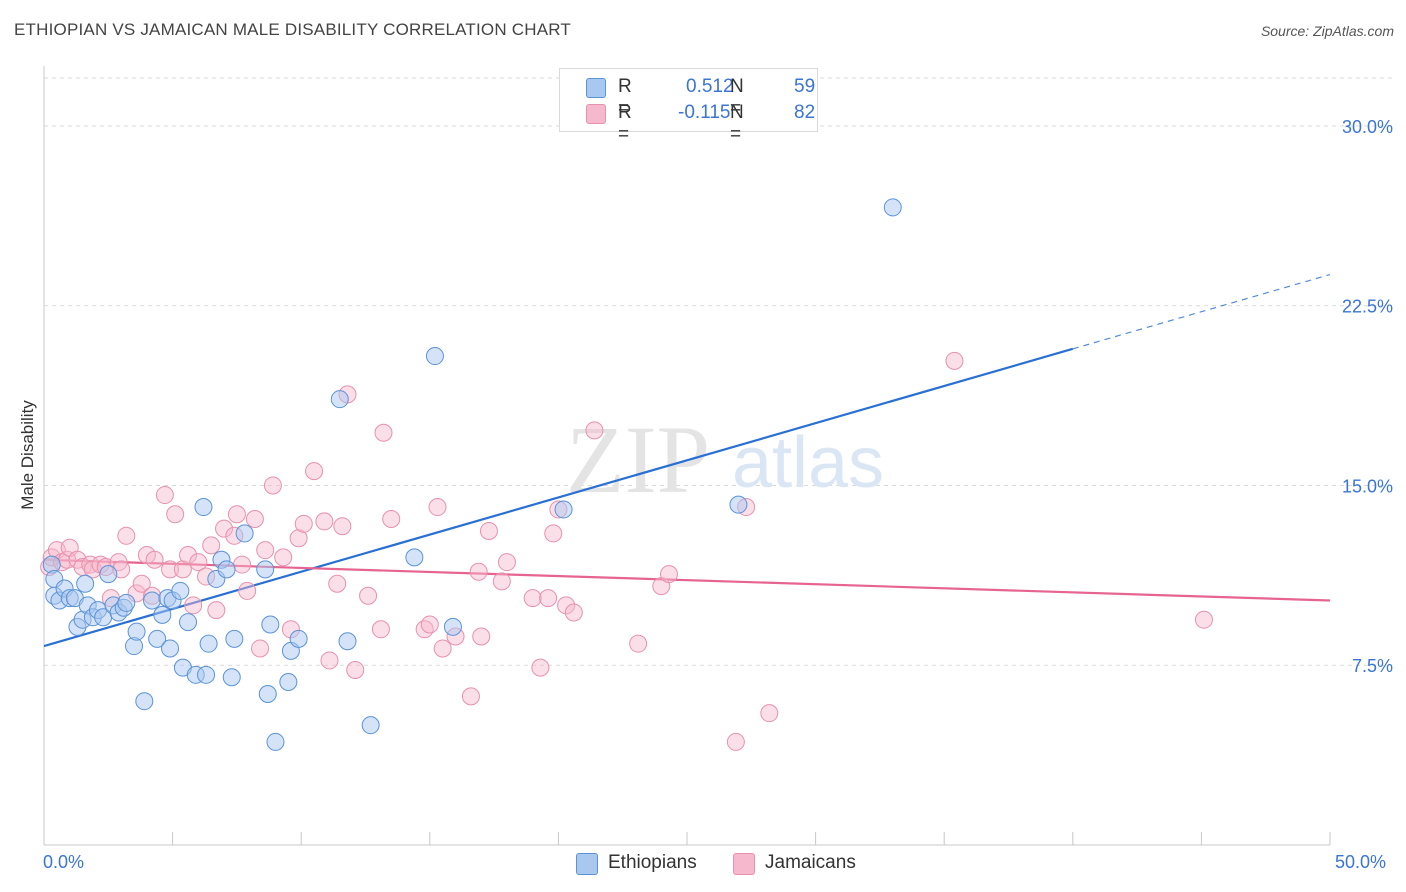 This screenshot has height=892, width=1406. I want to click on watermark-atlas: atlas, so click(808, 463).